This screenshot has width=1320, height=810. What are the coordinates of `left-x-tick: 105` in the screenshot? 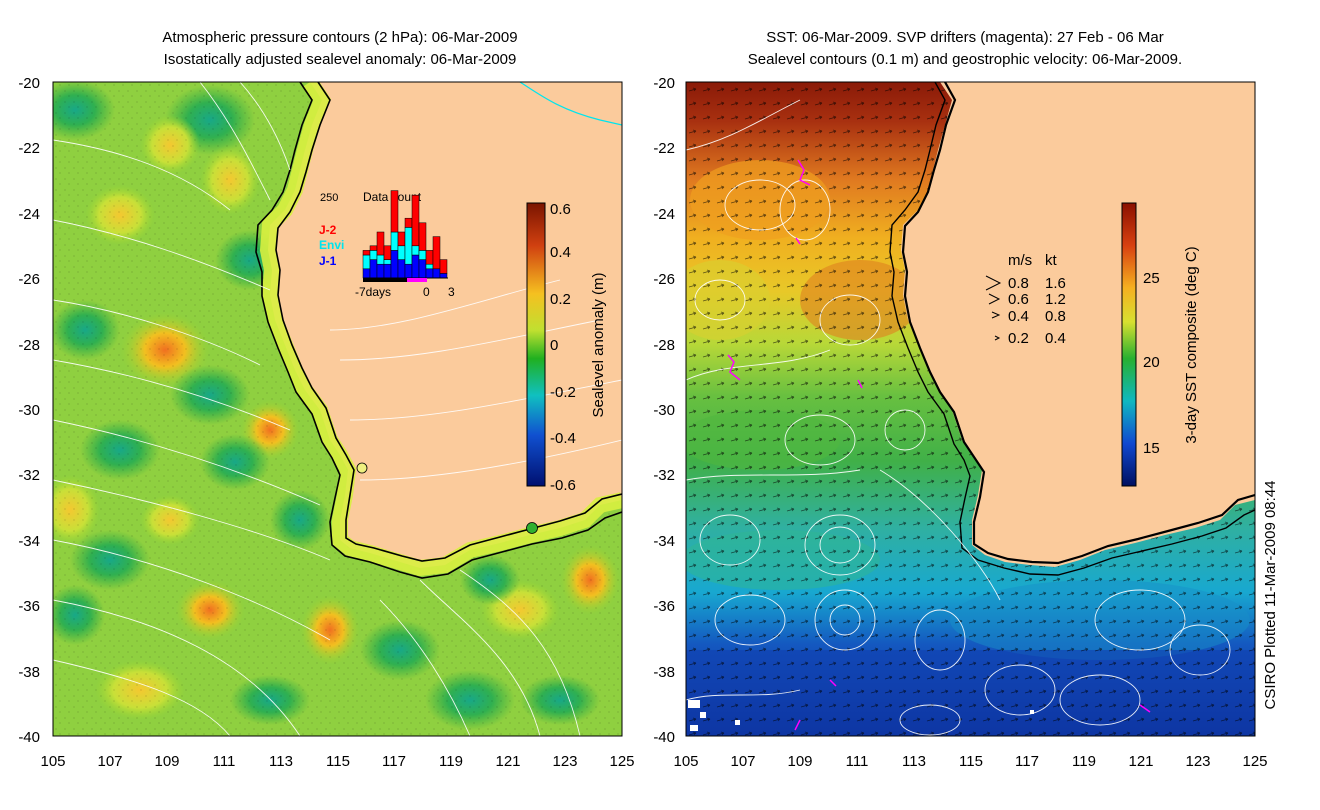 It's located at (52, 761).